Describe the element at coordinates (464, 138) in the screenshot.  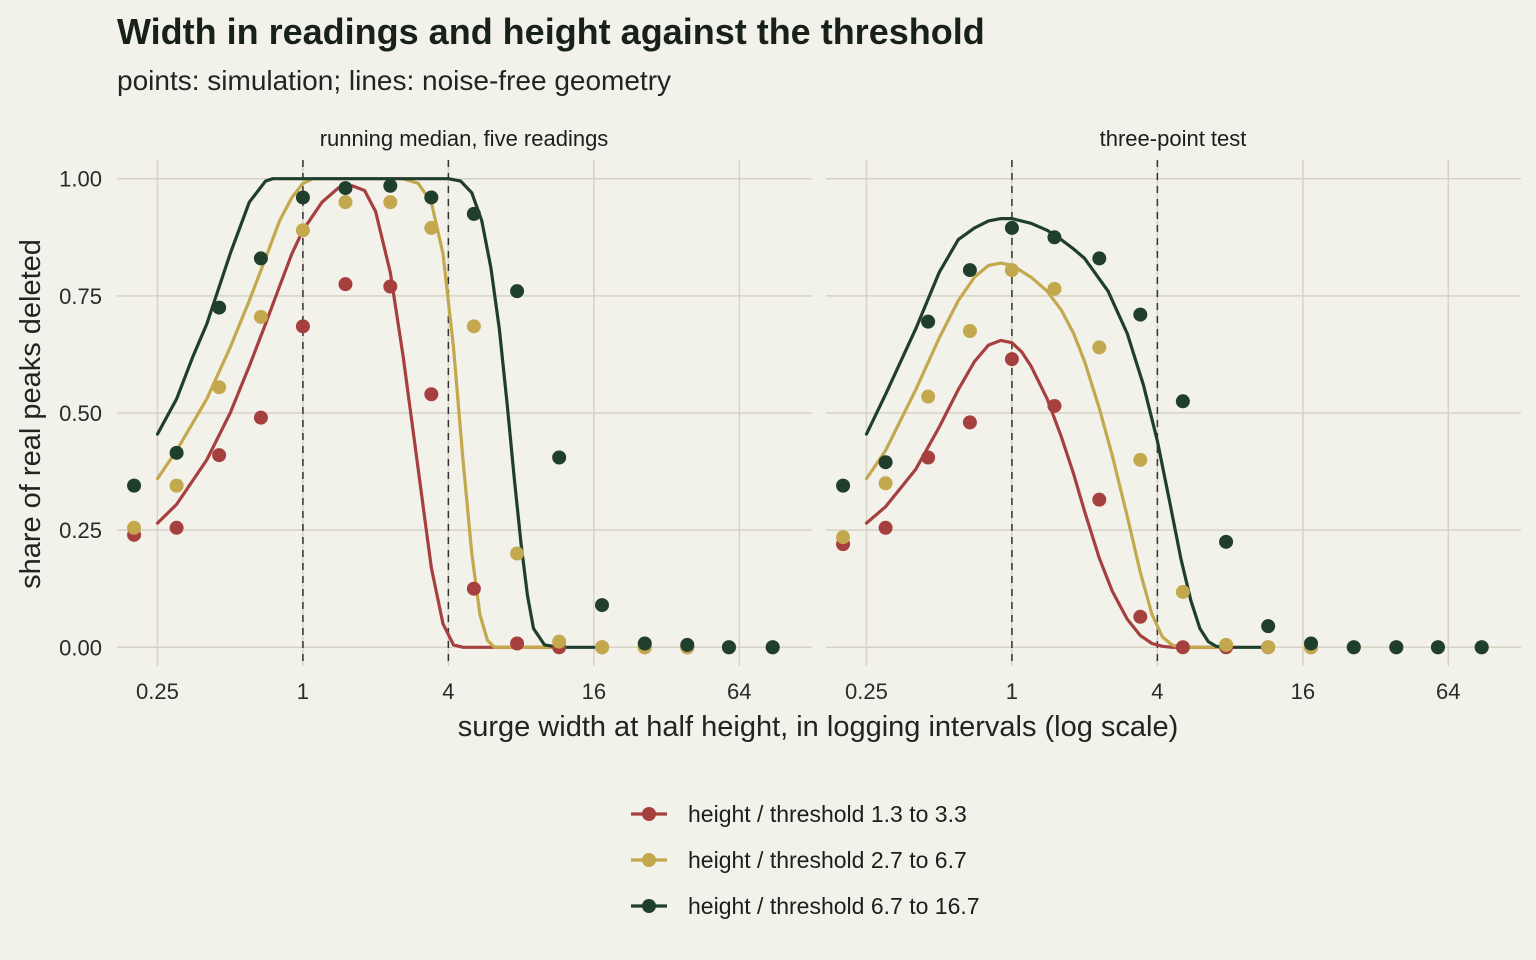
I see `panel-title: running median, five readings` at that location.